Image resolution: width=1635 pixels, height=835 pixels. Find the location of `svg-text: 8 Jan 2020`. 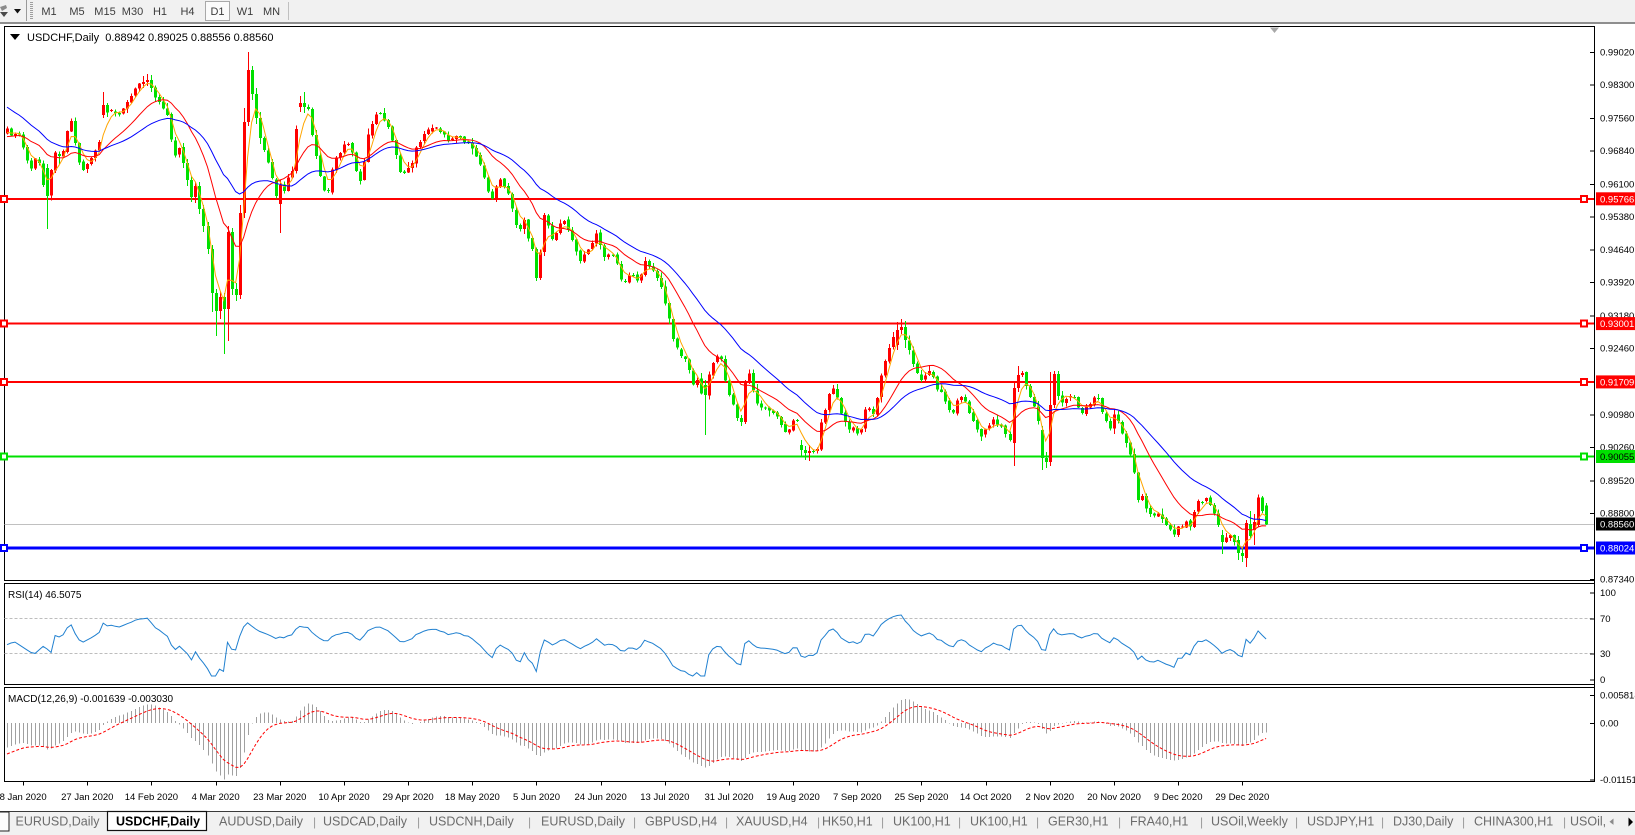

svg-text: 8 Jan 2020 is located at coordinates (23, 797).